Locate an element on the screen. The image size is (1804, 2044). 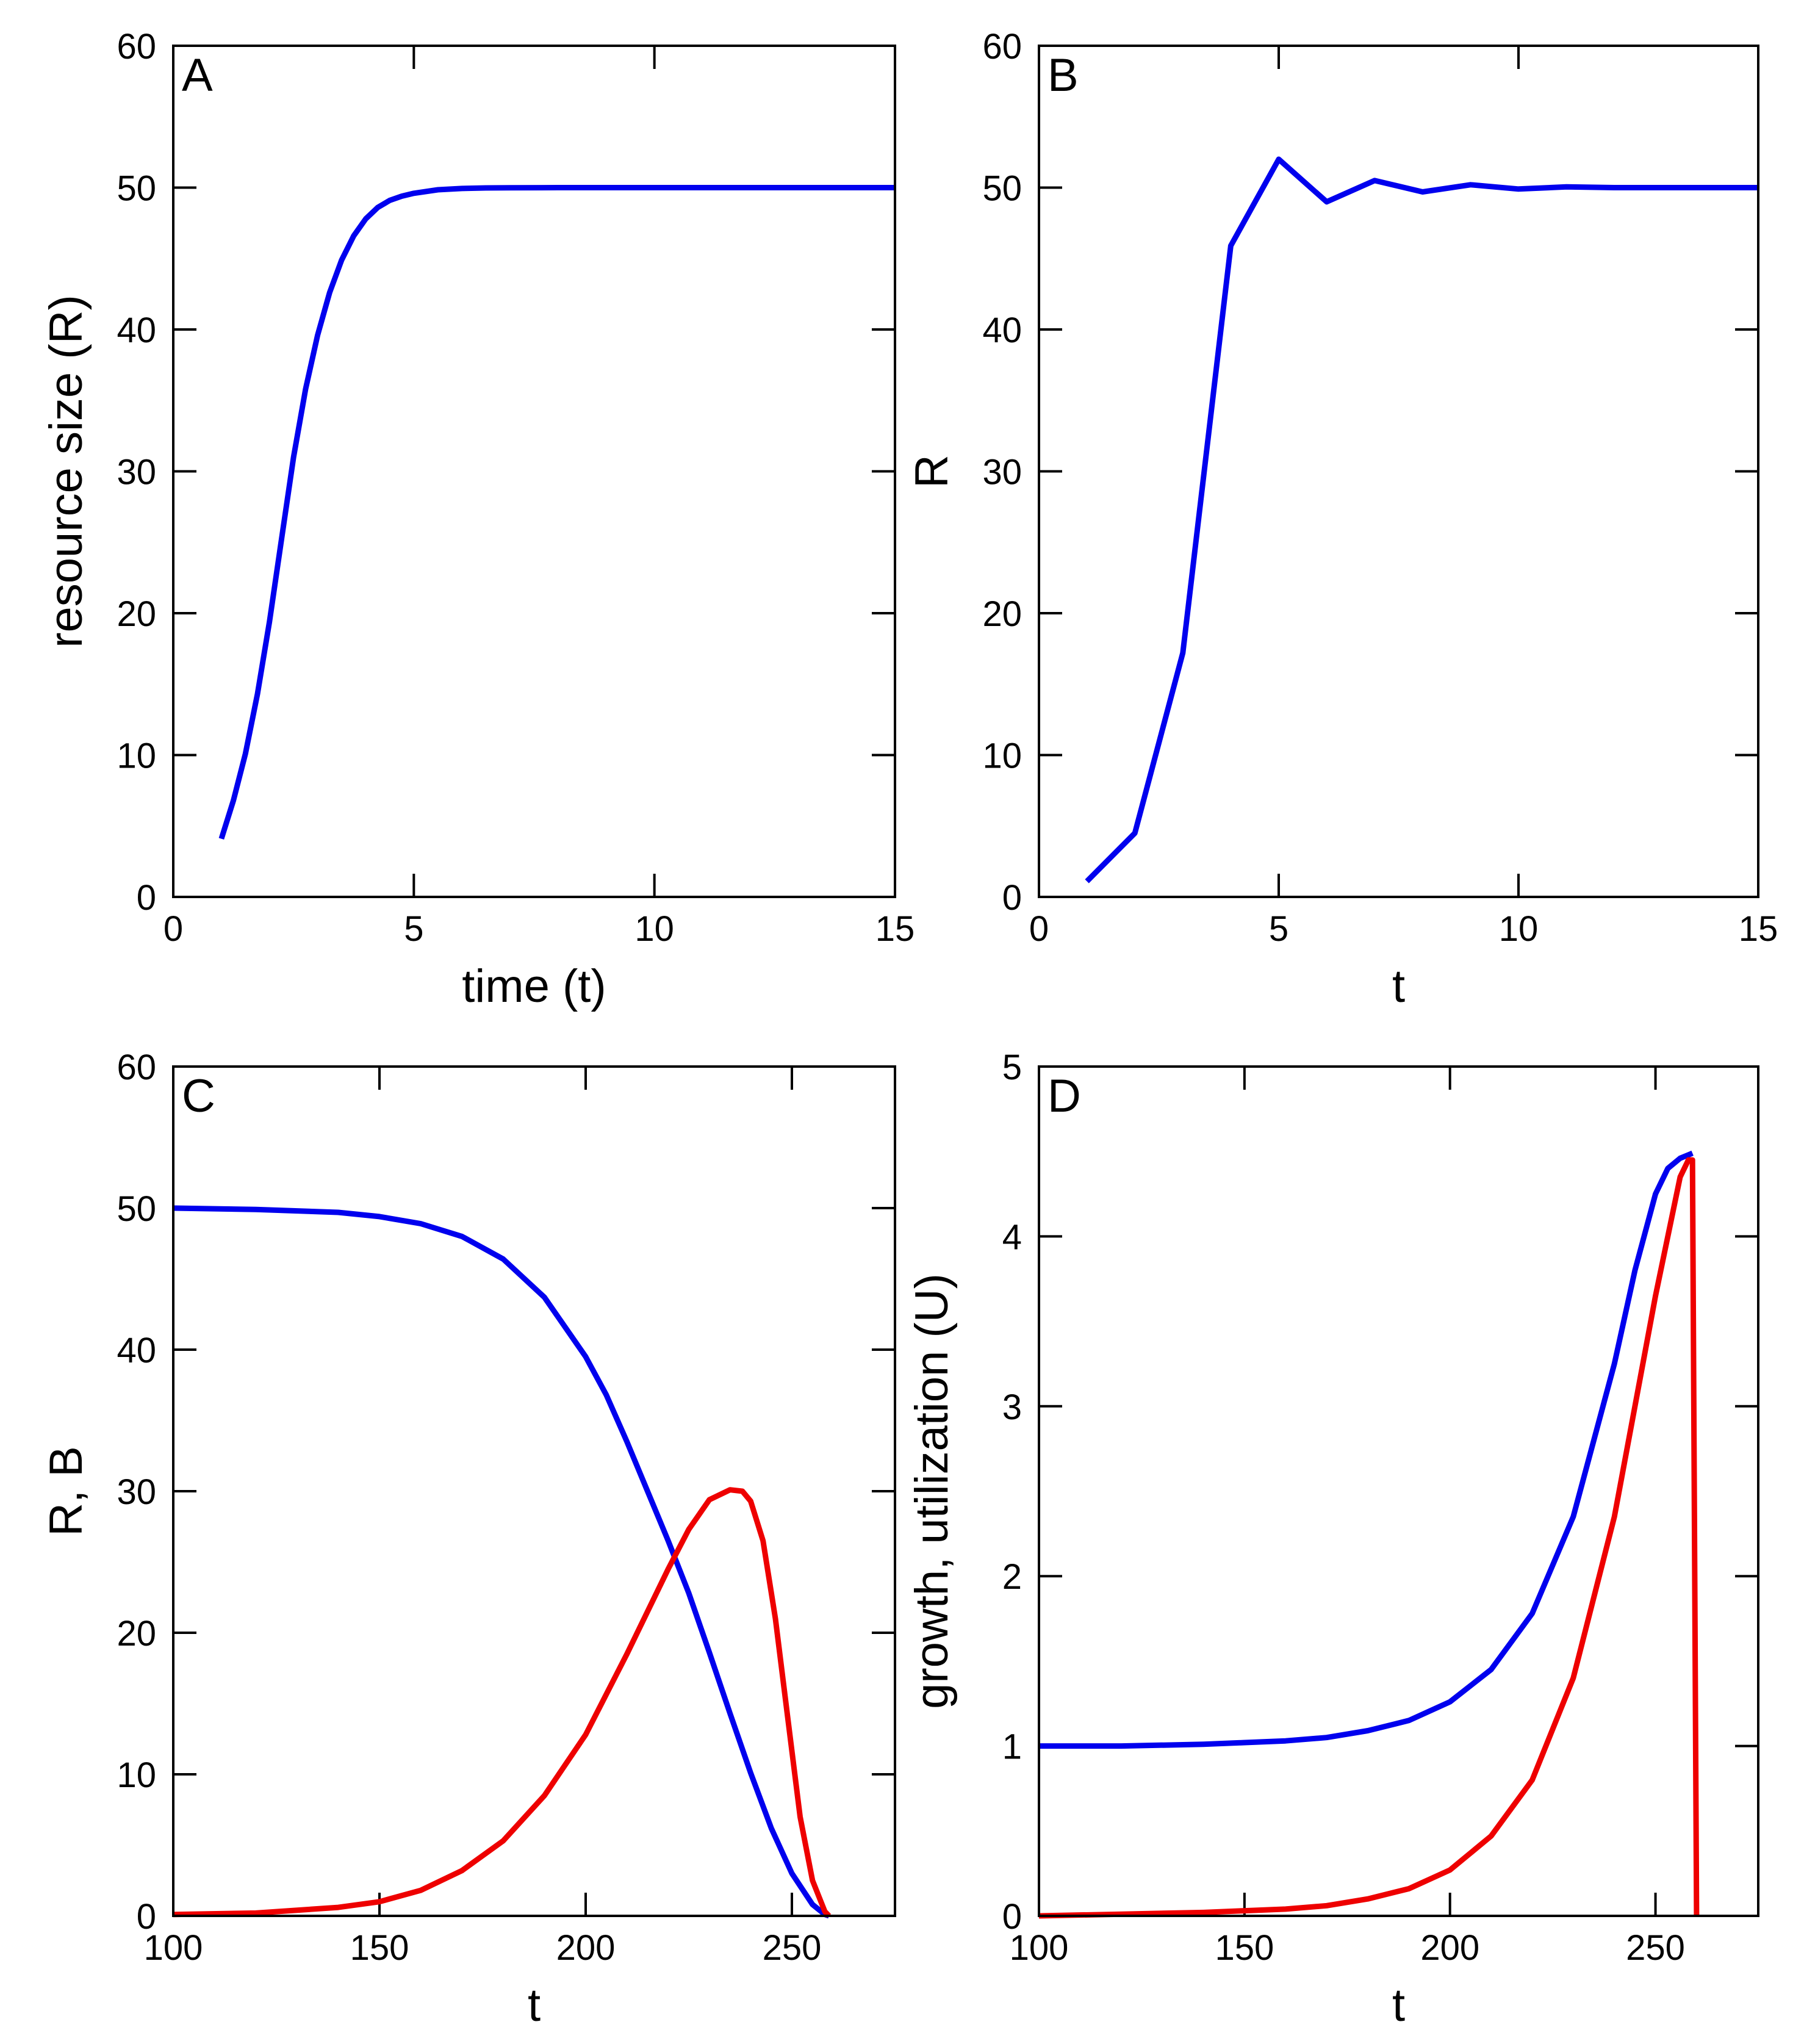
panel-d-y-label: growth, utilization (U) is located at coordinates (932, 1491).